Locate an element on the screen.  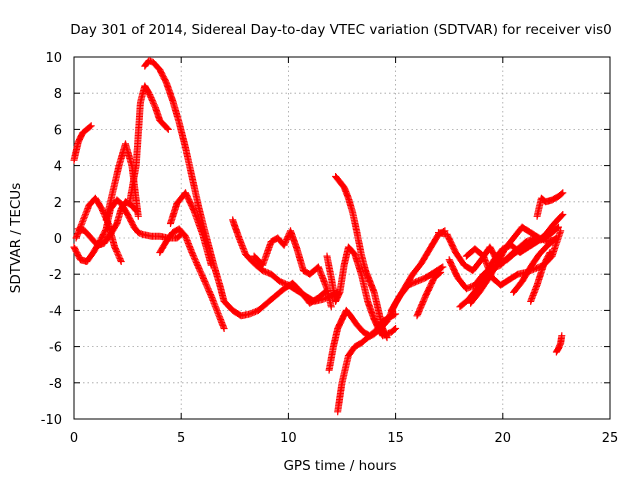
y-tick-label: -8 is located at coordinates (55, 384).